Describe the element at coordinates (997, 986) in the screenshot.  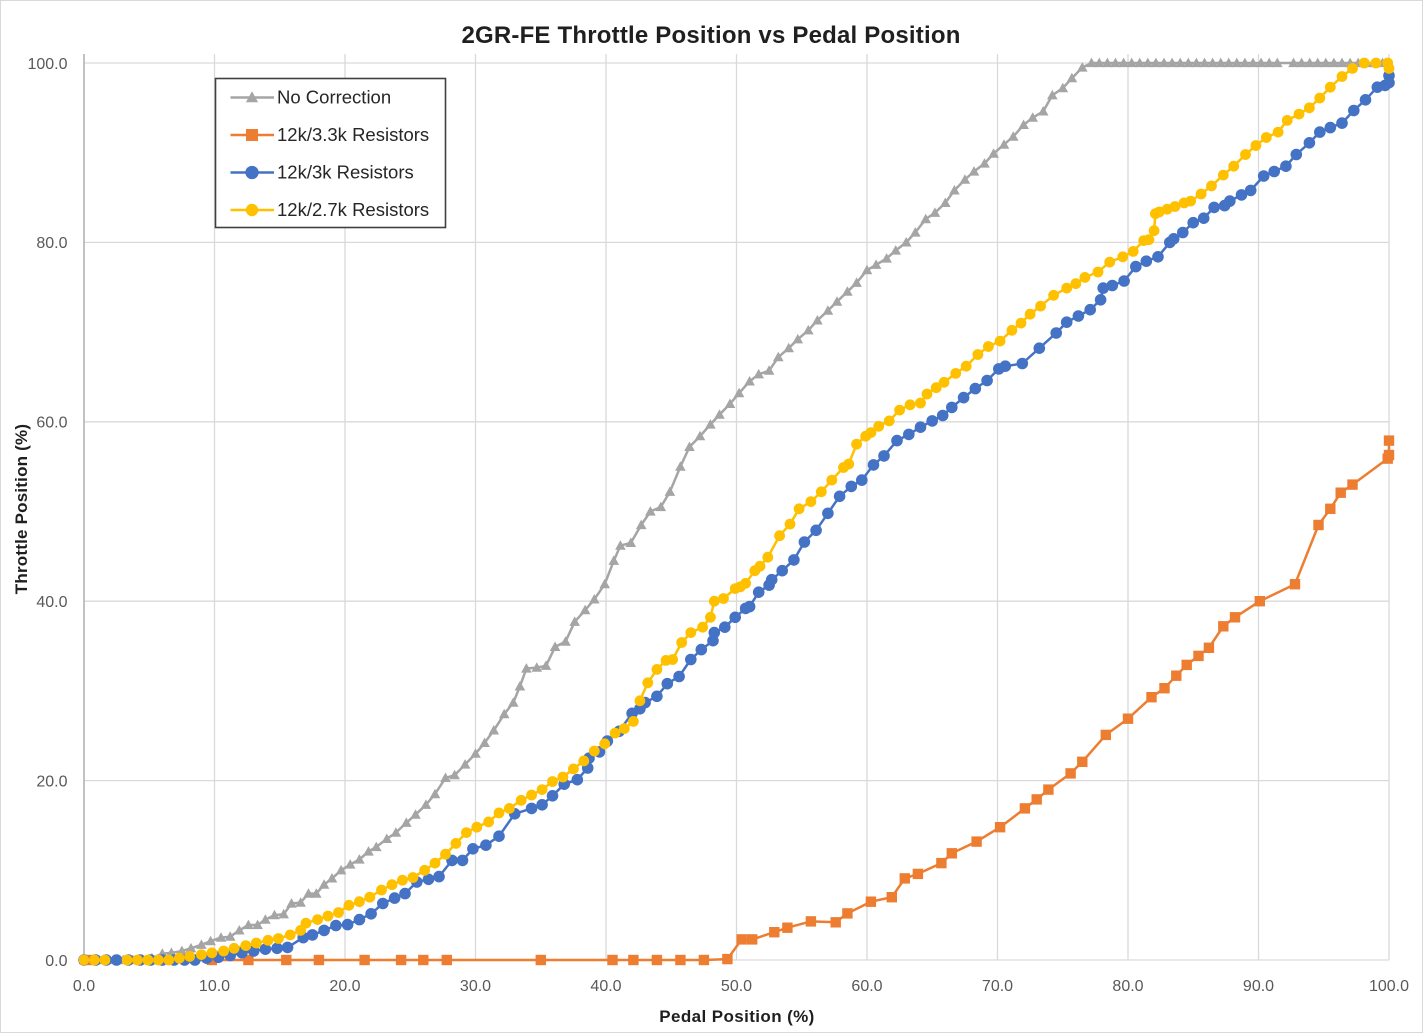
I see `svg-text: 70.0` at that location.